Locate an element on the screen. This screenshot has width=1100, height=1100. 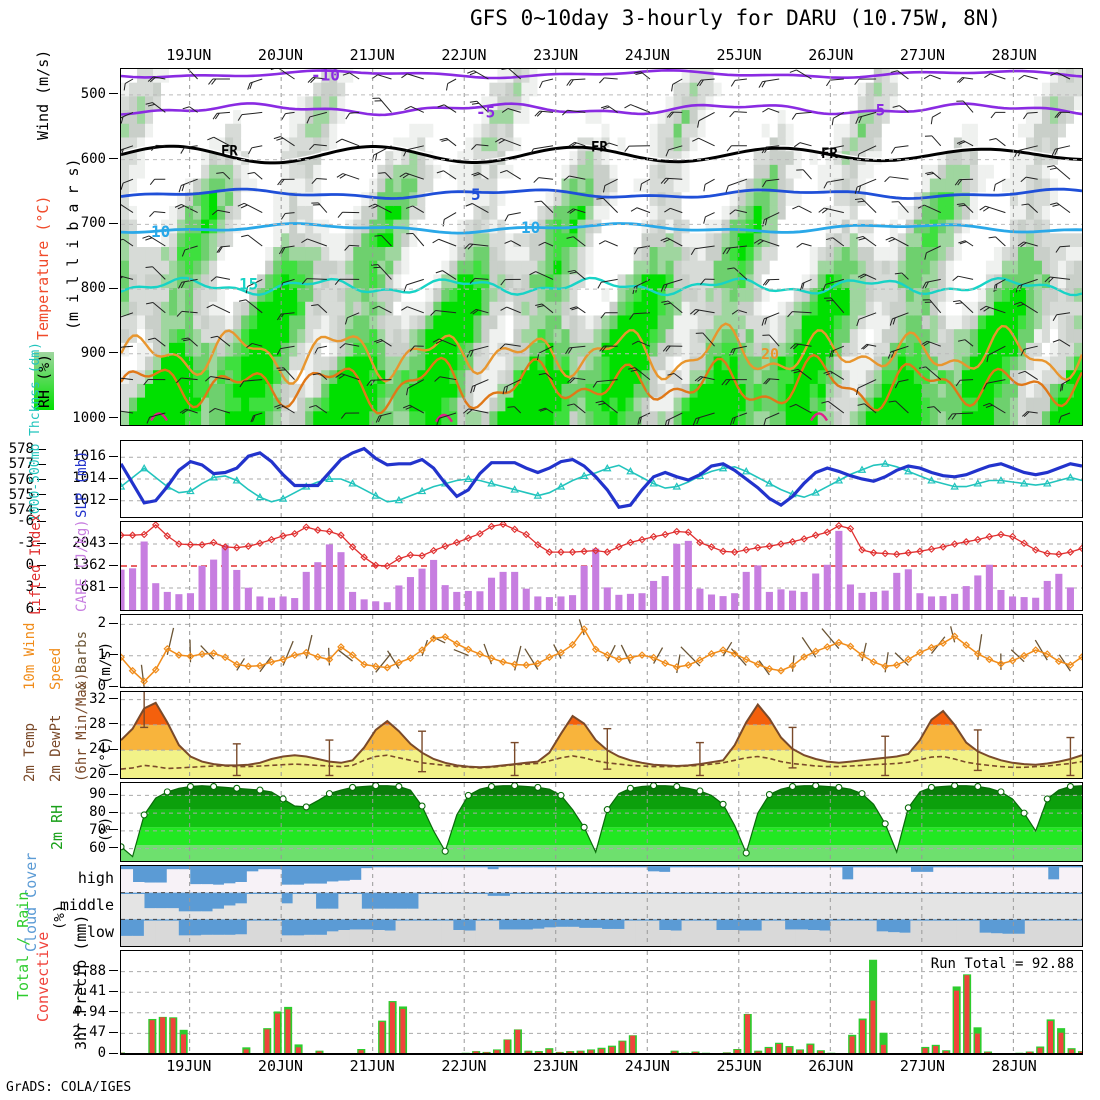
y-tick: 32 is located at coordinates (89, 699).